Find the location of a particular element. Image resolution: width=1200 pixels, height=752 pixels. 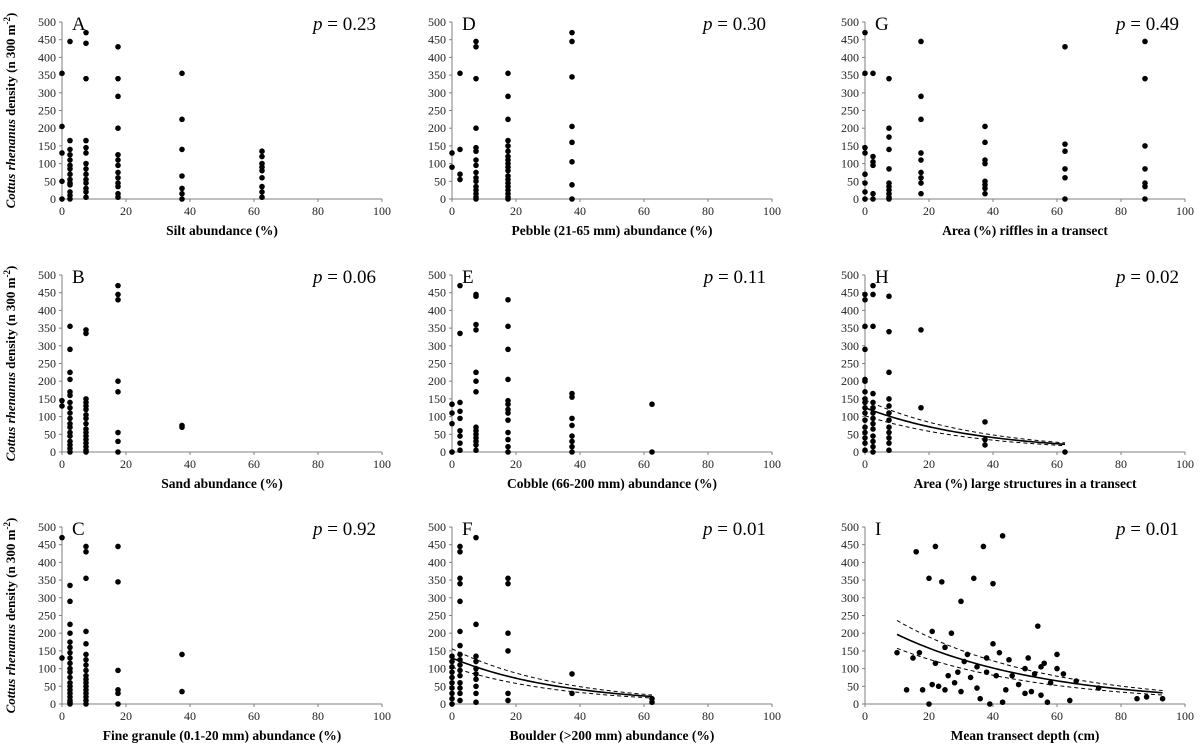

y-tick-label: 50 is located at coordinates (440, 181).